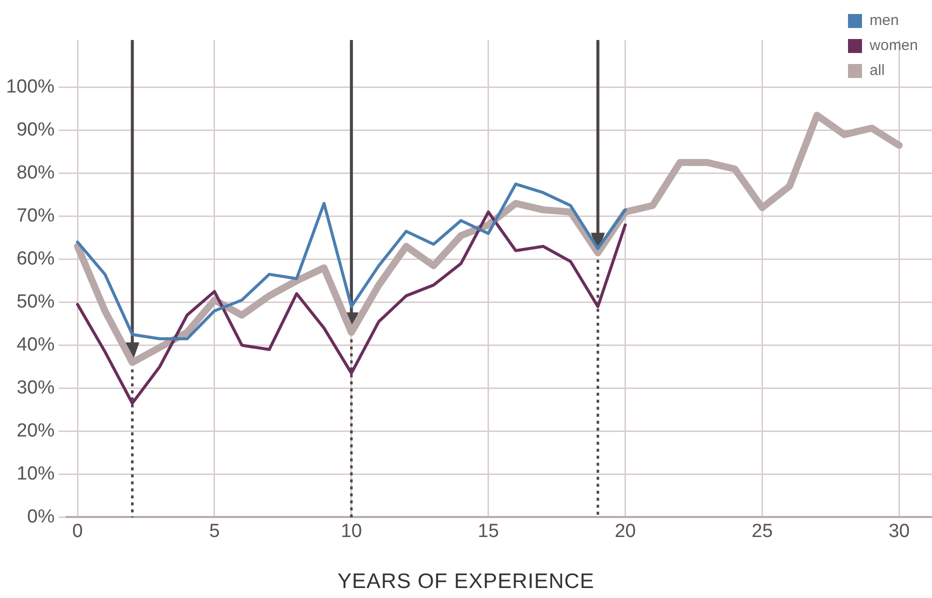 The image size is (932, 598). What do you see at coordinates (35, 431) in the screenshot?
I see `y-tick-label: 20%` at bounding box center [35, 431].